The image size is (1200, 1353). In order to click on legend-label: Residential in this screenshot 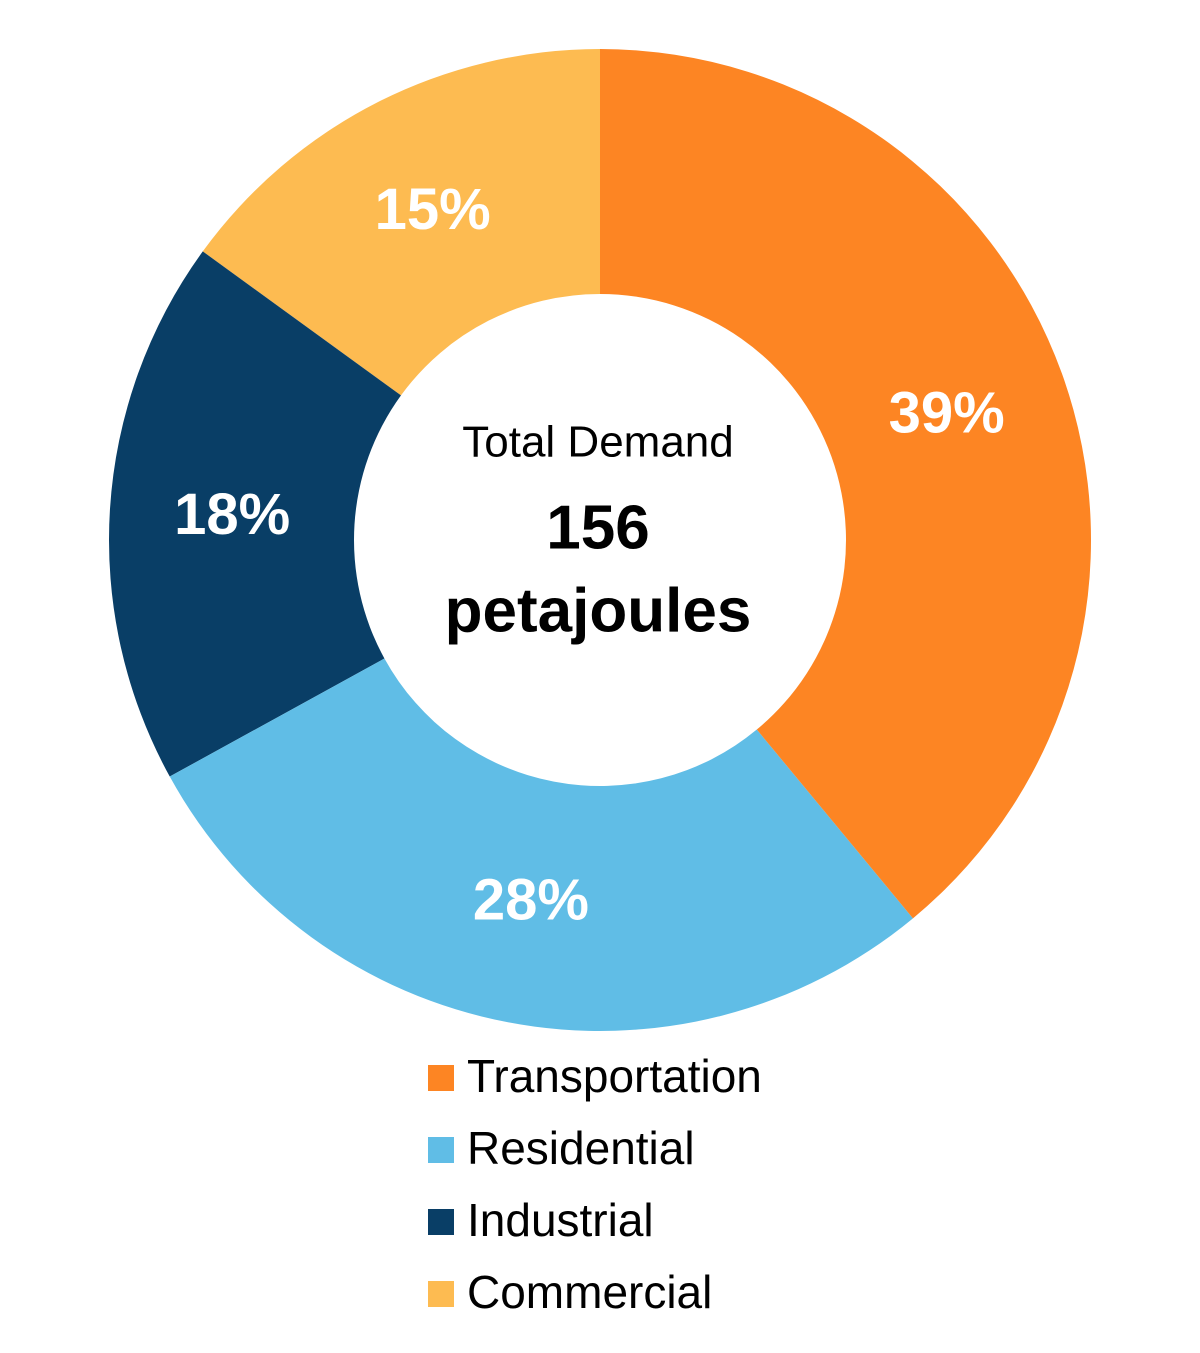, I will do `click(581, 1148)`.